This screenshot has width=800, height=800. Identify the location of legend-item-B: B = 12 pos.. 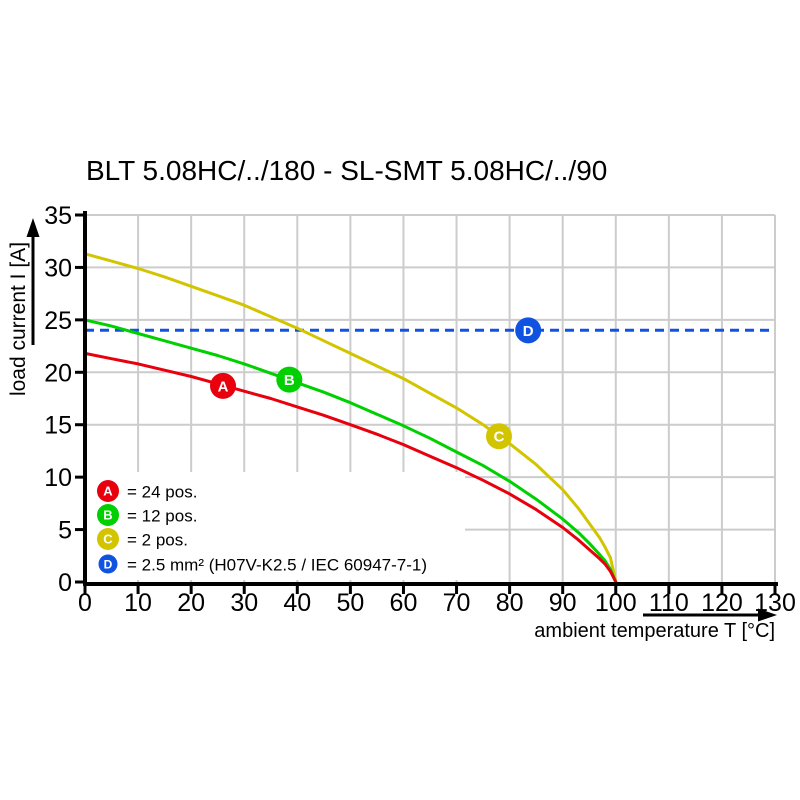
(147, 515).